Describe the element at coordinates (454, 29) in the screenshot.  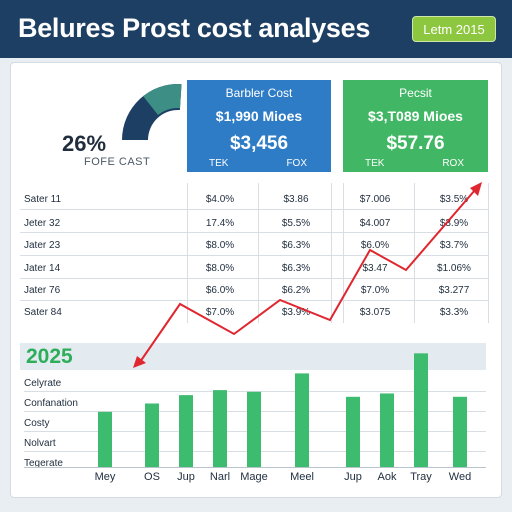
I see `date-badge-button: Letm 2015` at that location.